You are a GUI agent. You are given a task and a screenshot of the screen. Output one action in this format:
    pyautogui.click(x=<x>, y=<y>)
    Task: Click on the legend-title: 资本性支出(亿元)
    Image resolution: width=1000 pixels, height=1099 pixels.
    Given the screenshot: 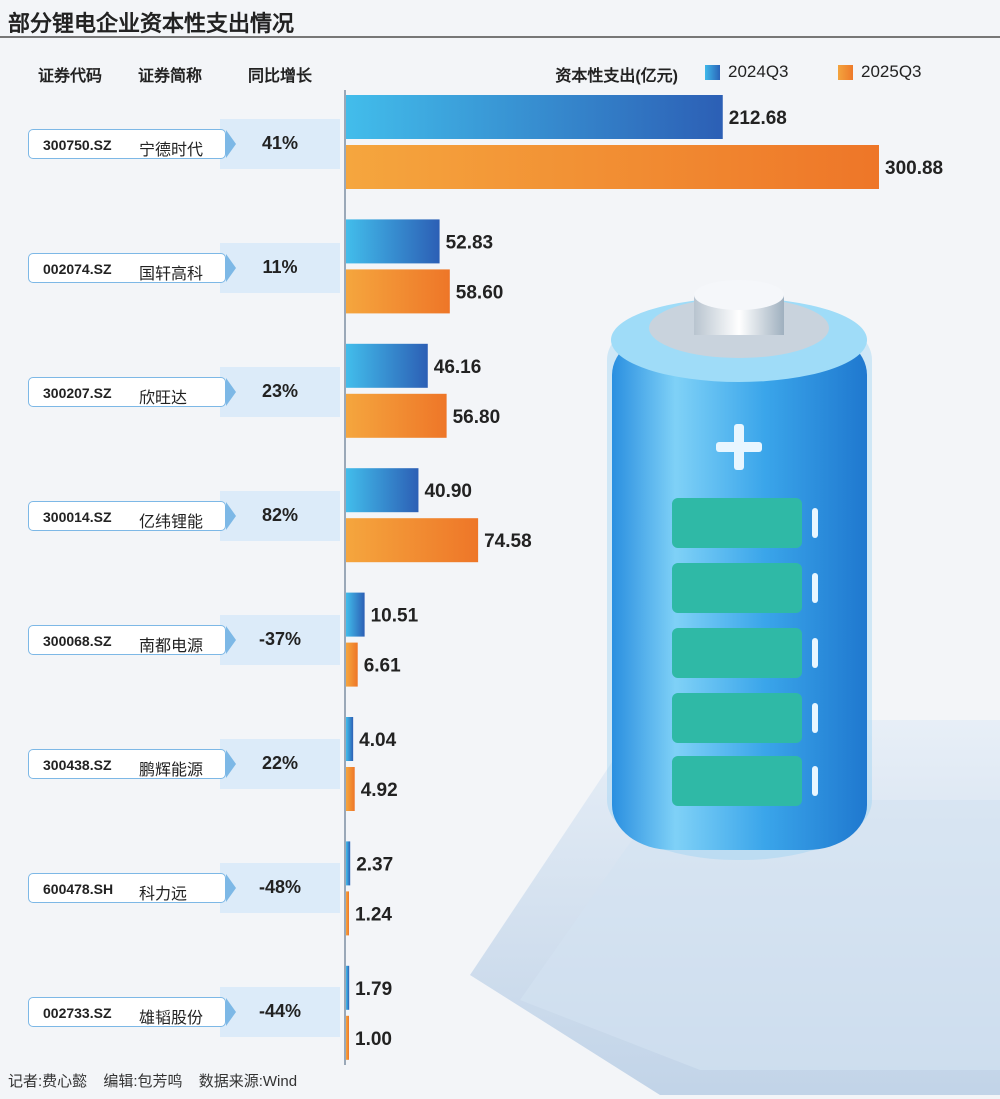 What is the action you would take?
    pyautogui.click(x=616, y=76)
    